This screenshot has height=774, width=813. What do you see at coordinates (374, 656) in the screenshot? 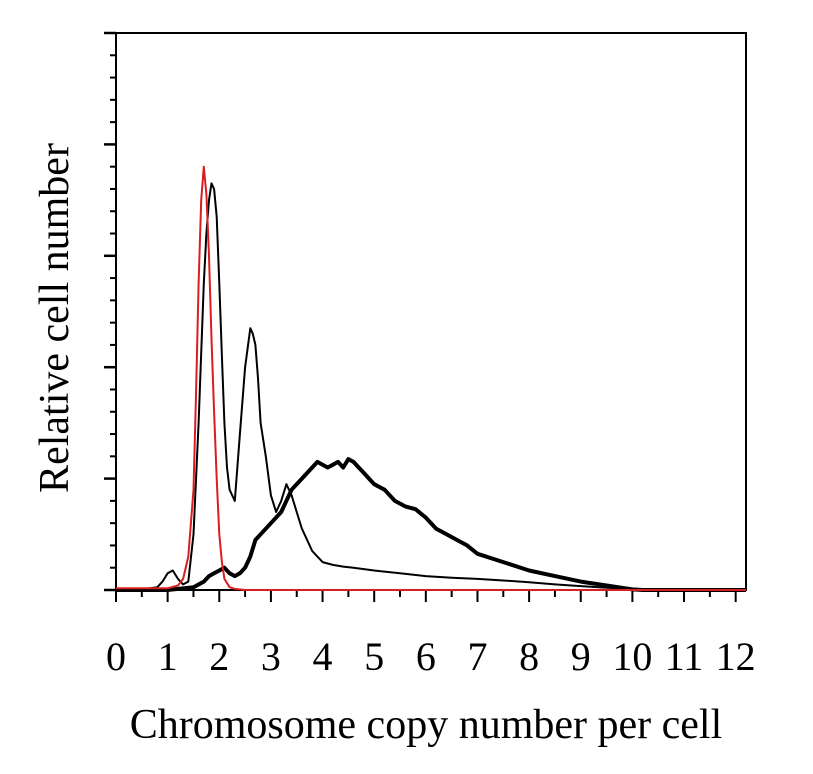
I see `x-tick-label: 5` at bounding box center [374, 656].